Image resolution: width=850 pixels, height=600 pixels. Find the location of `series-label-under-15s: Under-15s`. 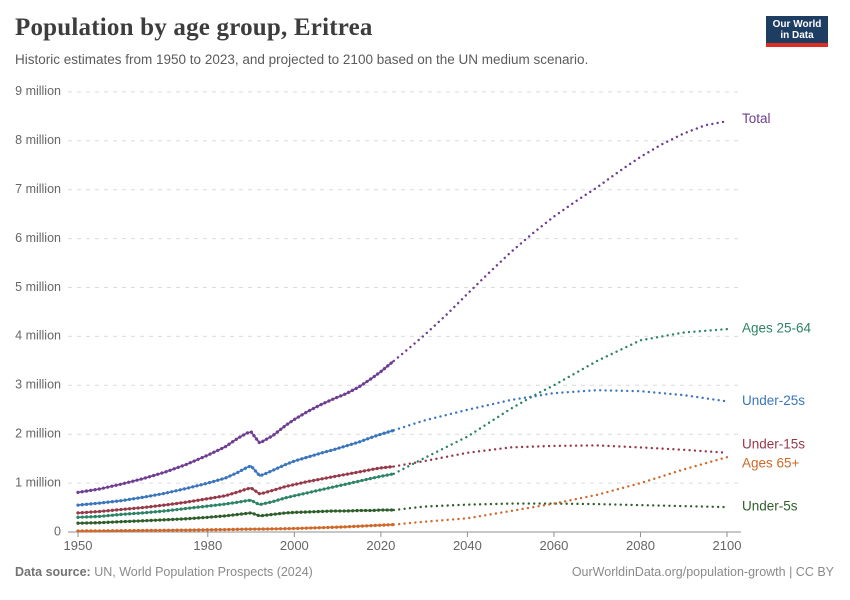

series-label-under-15s: Under-15s is located at coordinates (773, 443).